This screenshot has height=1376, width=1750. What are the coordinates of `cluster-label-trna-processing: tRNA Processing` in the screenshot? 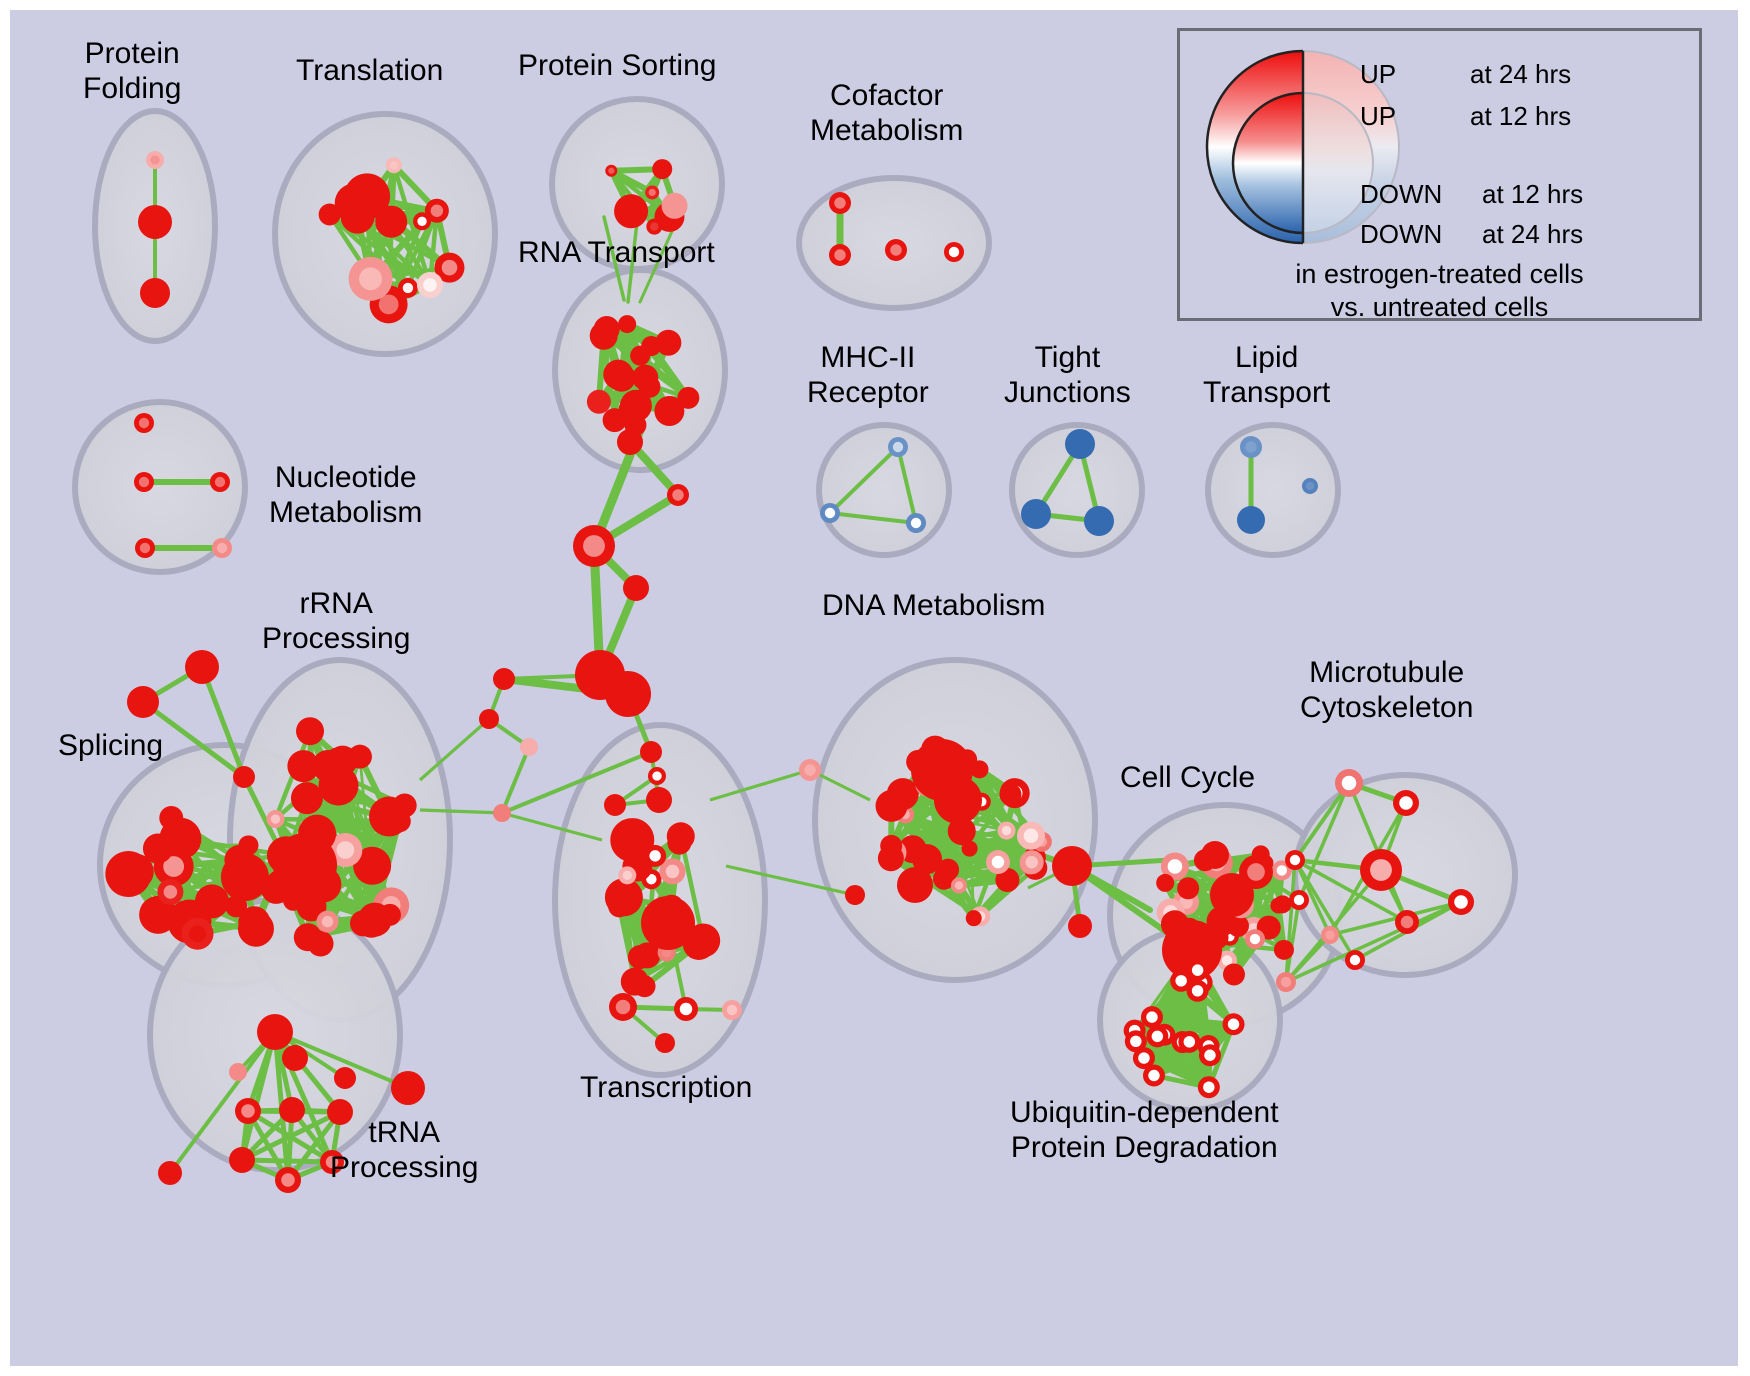 It's located at (404, 1150).